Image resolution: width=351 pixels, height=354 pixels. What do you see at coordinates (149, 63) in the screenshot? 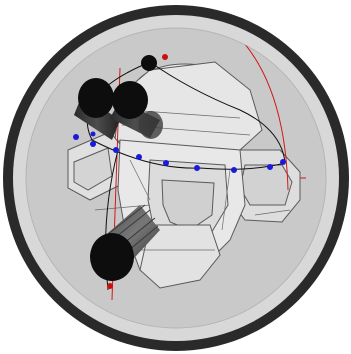
I see `tool-tip-marker` at bounding box center [149, 63].